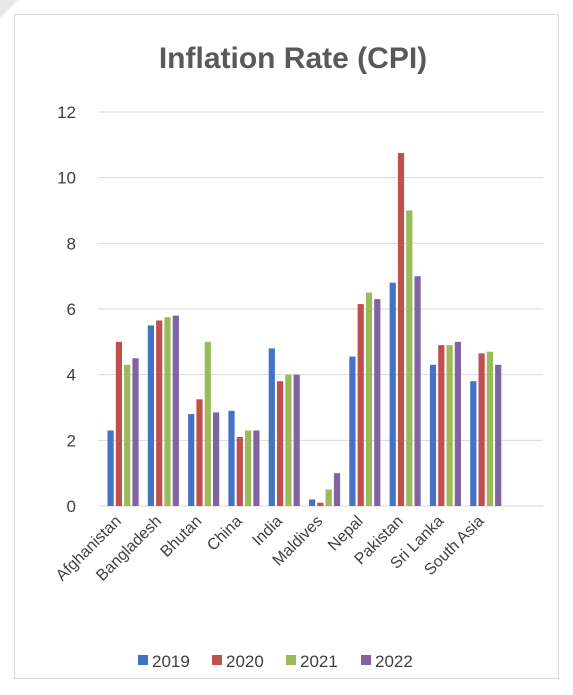 Image resolution: width=573 pixels, height=695 pixels. Describe the element at coordinates (175, 410) in the screenshot. I see `bar-bangladesh-2022` at that location.